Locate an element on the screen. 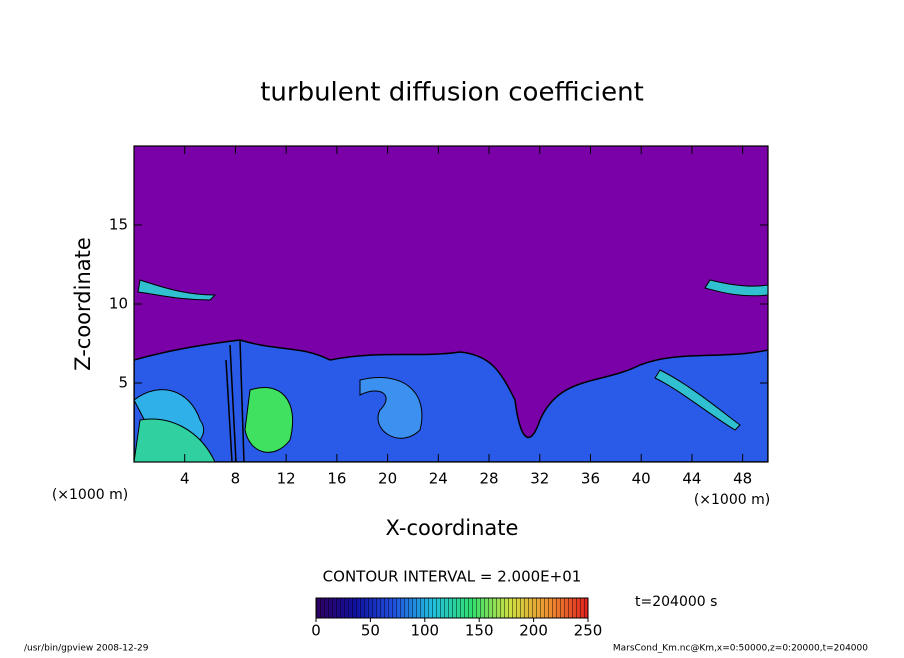 The height and width of the screenshot is (658, 904). colorbar-frame is located at coordinates (452, 608).